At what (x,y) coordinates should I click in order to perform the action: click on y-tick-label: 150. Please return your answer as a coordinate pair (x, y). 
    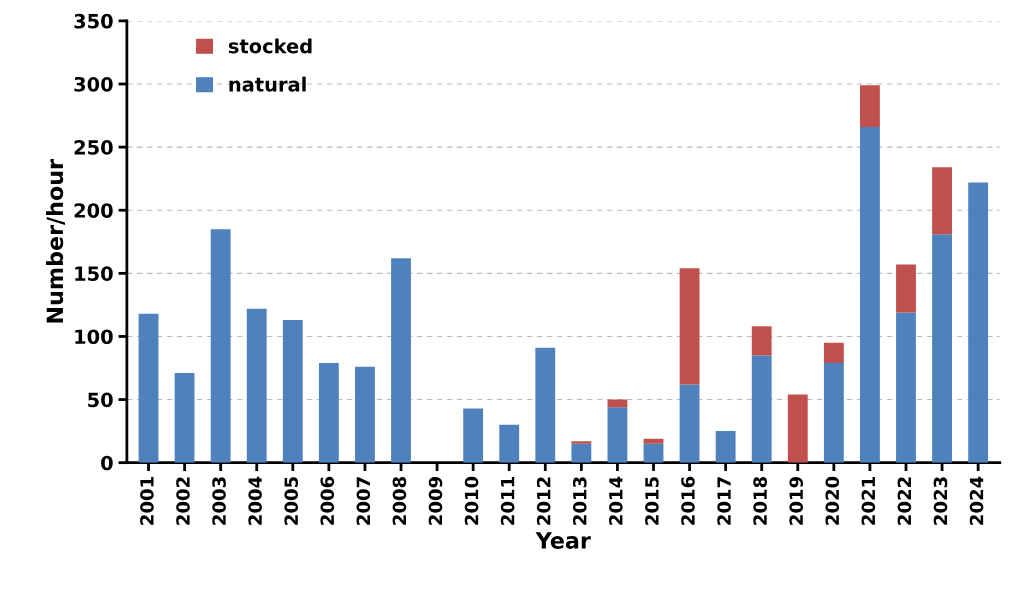
    Looking at the image, I should click on (94, 273).